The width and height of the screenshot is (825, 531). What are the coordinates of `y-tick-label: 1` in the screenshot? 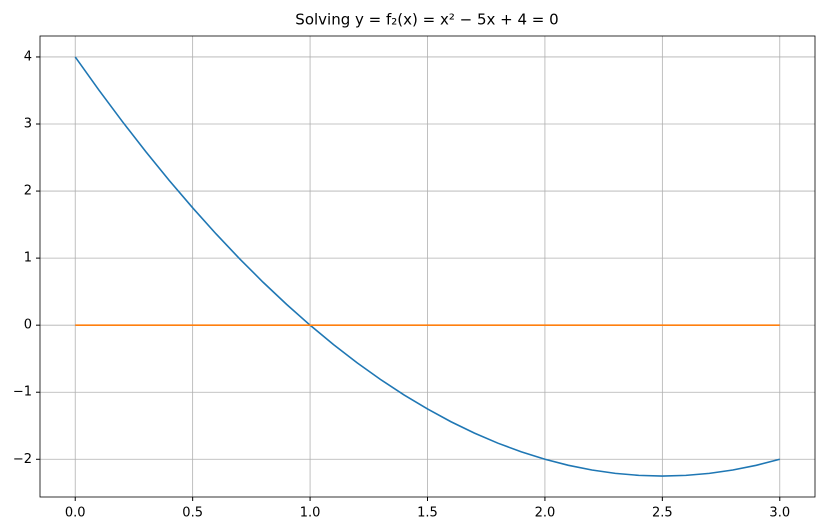 It's located at (28, 258).